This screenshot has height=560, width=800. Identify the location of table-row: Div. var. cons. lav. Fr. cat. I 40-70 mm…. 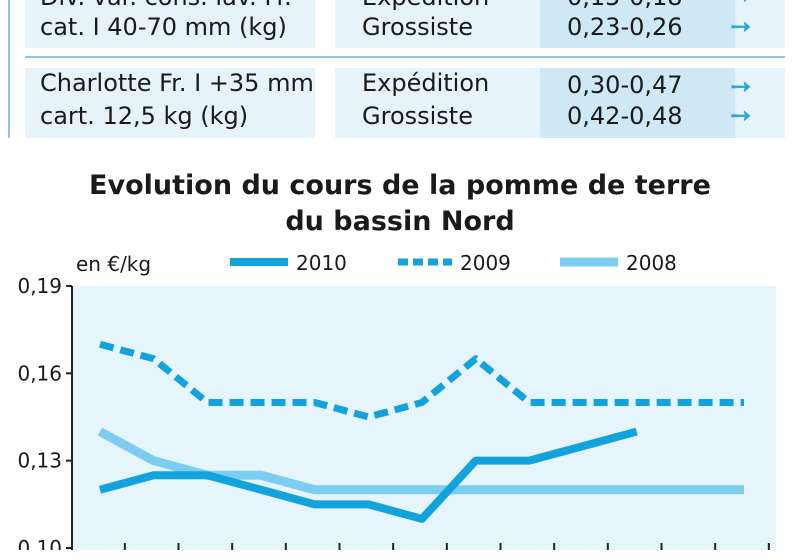
(405, 24).